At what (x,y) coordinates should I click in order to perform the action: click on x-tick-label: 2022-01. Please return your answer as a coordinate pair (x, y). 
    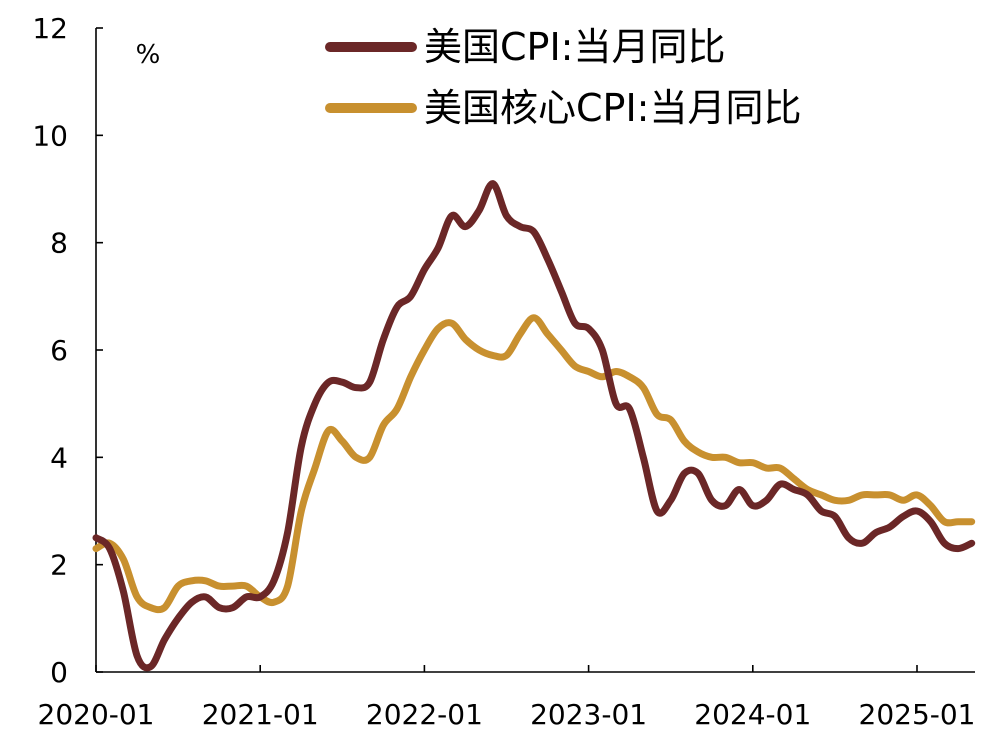
    Looking at the image, I should click on (424, 714).